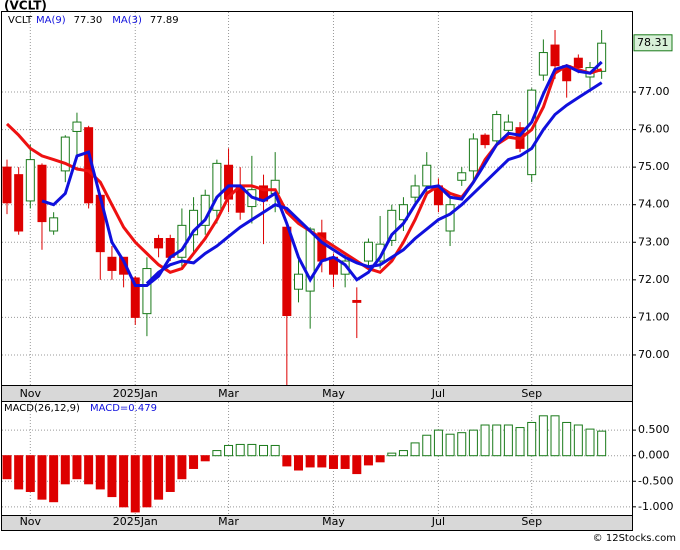 Image resolution: width=680 pixels, height=550 pixels. Describe the element at coordinates (655, 480) in the screenshot. I see `y-tick-label: -0.500` at that location.